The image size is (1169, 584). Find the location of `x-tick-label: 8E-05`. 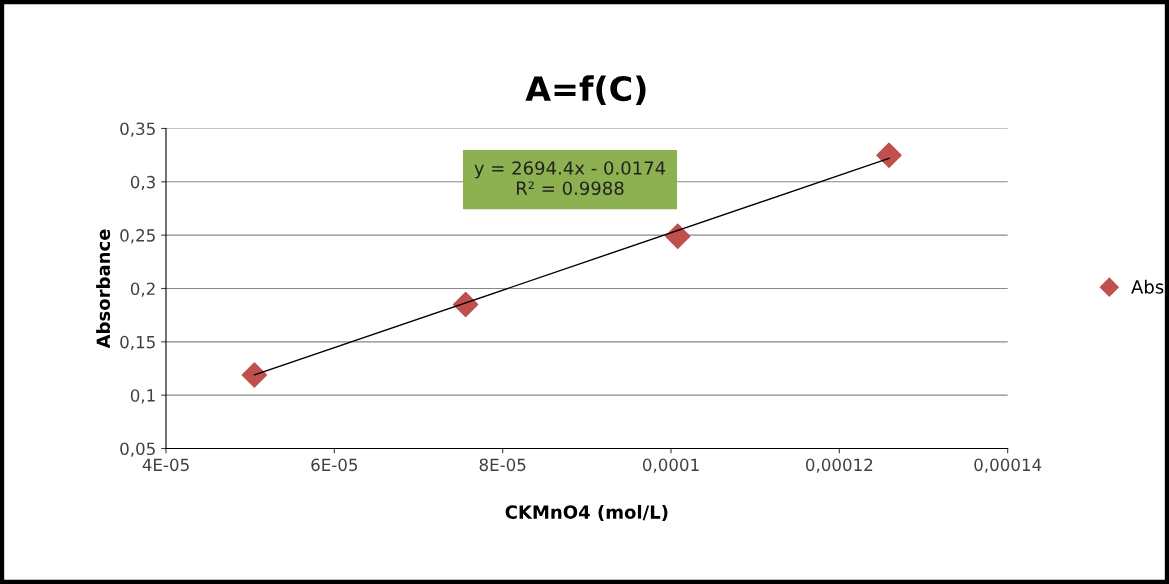

x-tick-label: 8E-05 is located at coordinates (502, 465).